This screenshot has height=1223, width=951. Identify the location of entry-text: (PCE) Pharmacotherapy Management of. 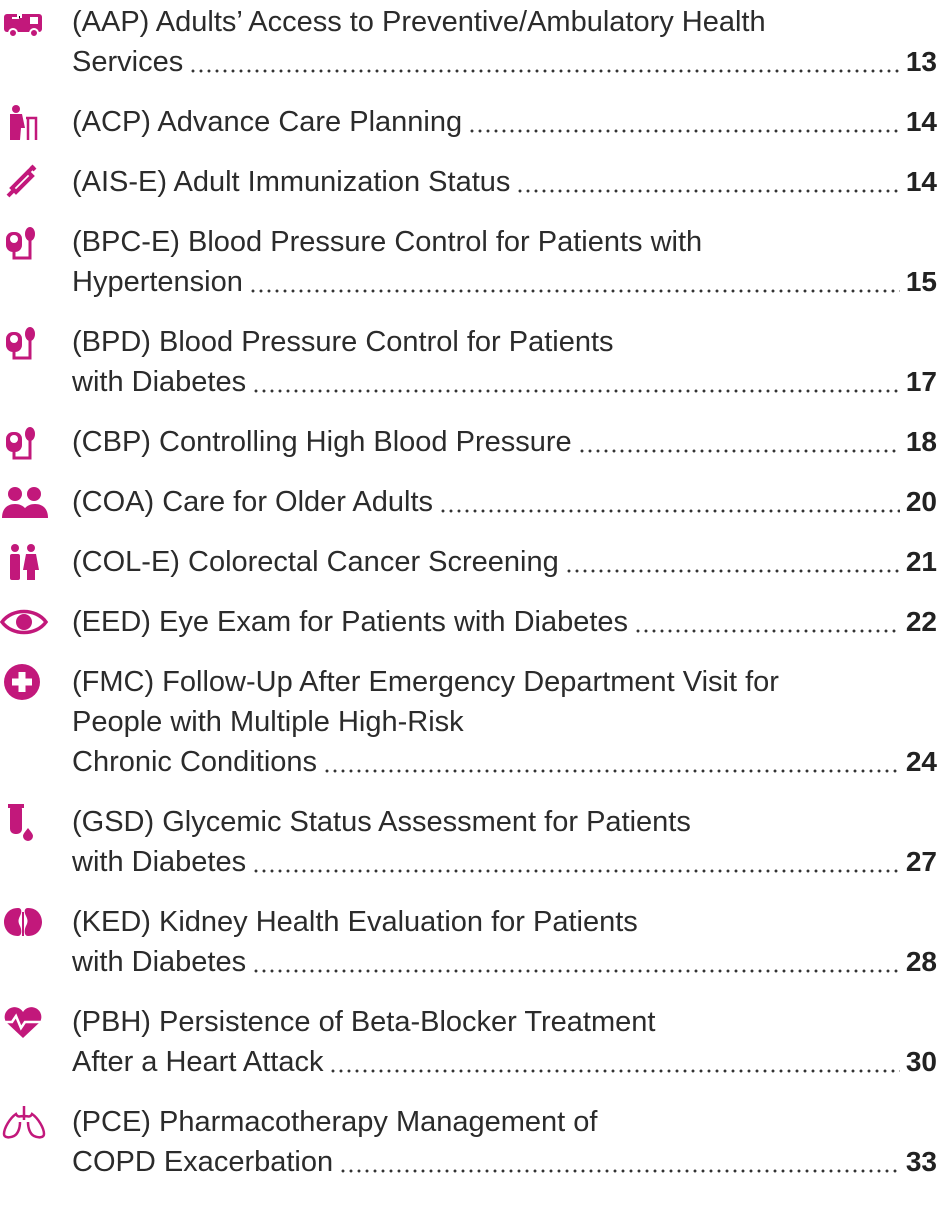
(335, 1121).